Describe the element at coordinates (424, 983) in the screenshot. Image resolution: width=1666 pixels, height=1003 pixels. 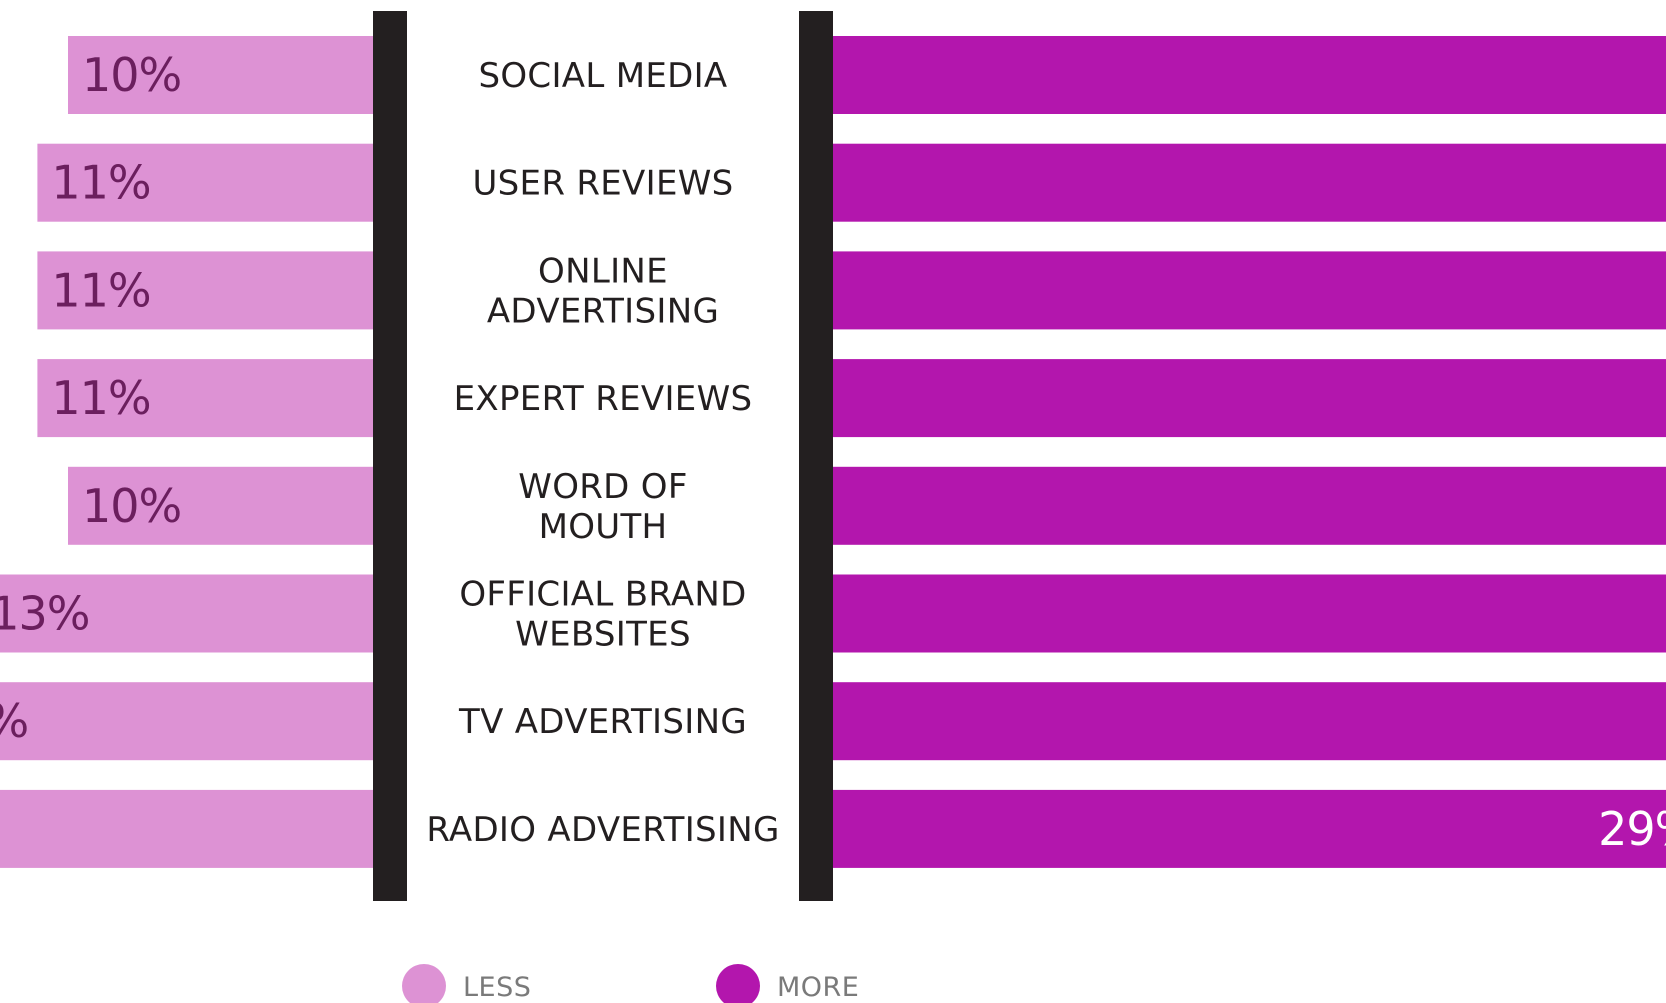
I see `legend-swatch-less` at that location.